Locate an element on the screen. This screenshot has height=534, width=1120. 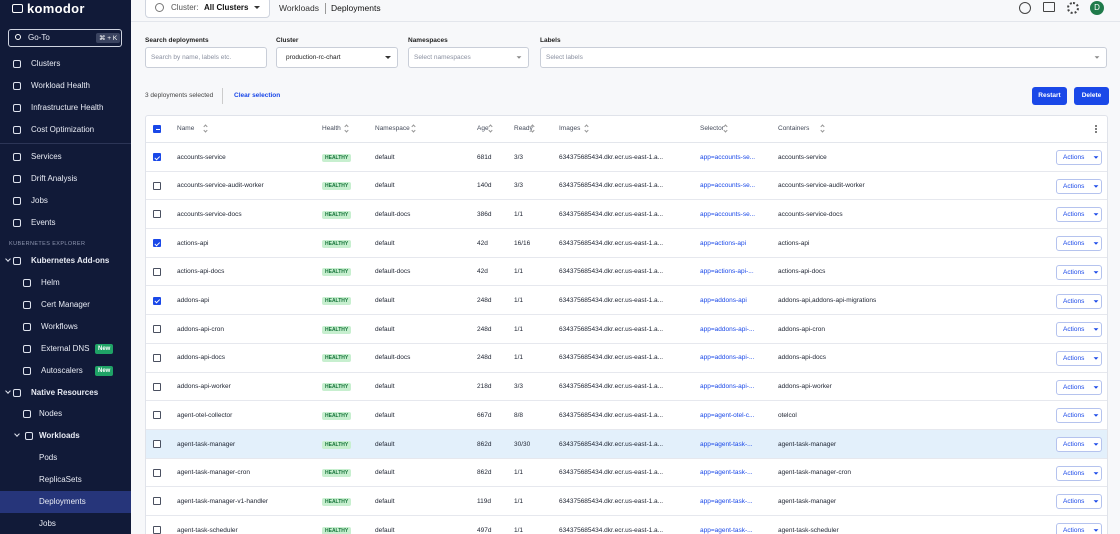
deployment-name: agent-task-manager is located at coordinates (206, 445).